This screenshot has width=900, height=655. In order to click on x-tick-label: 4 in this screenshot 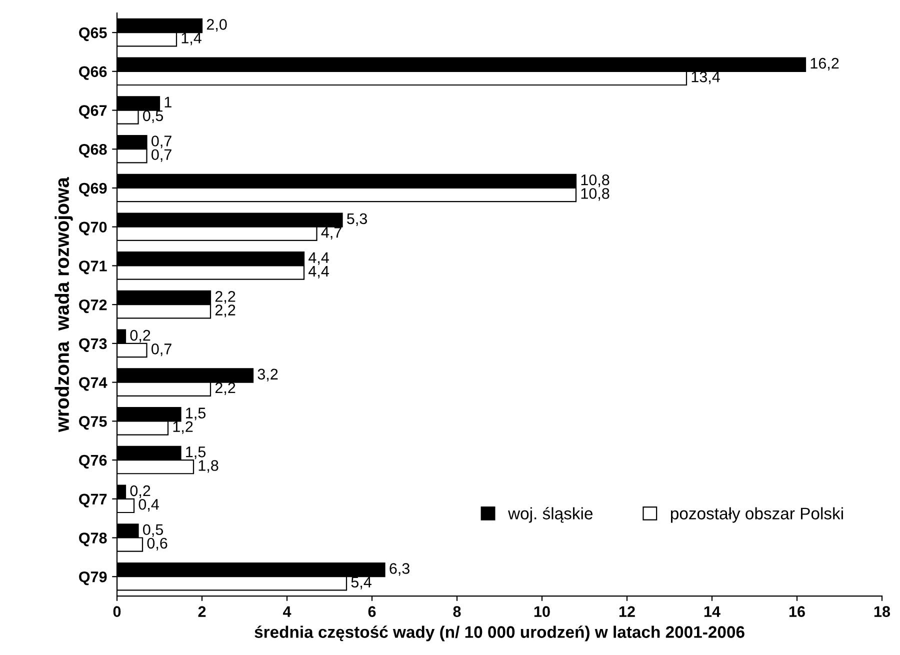, I will do `click(287, 611)`.